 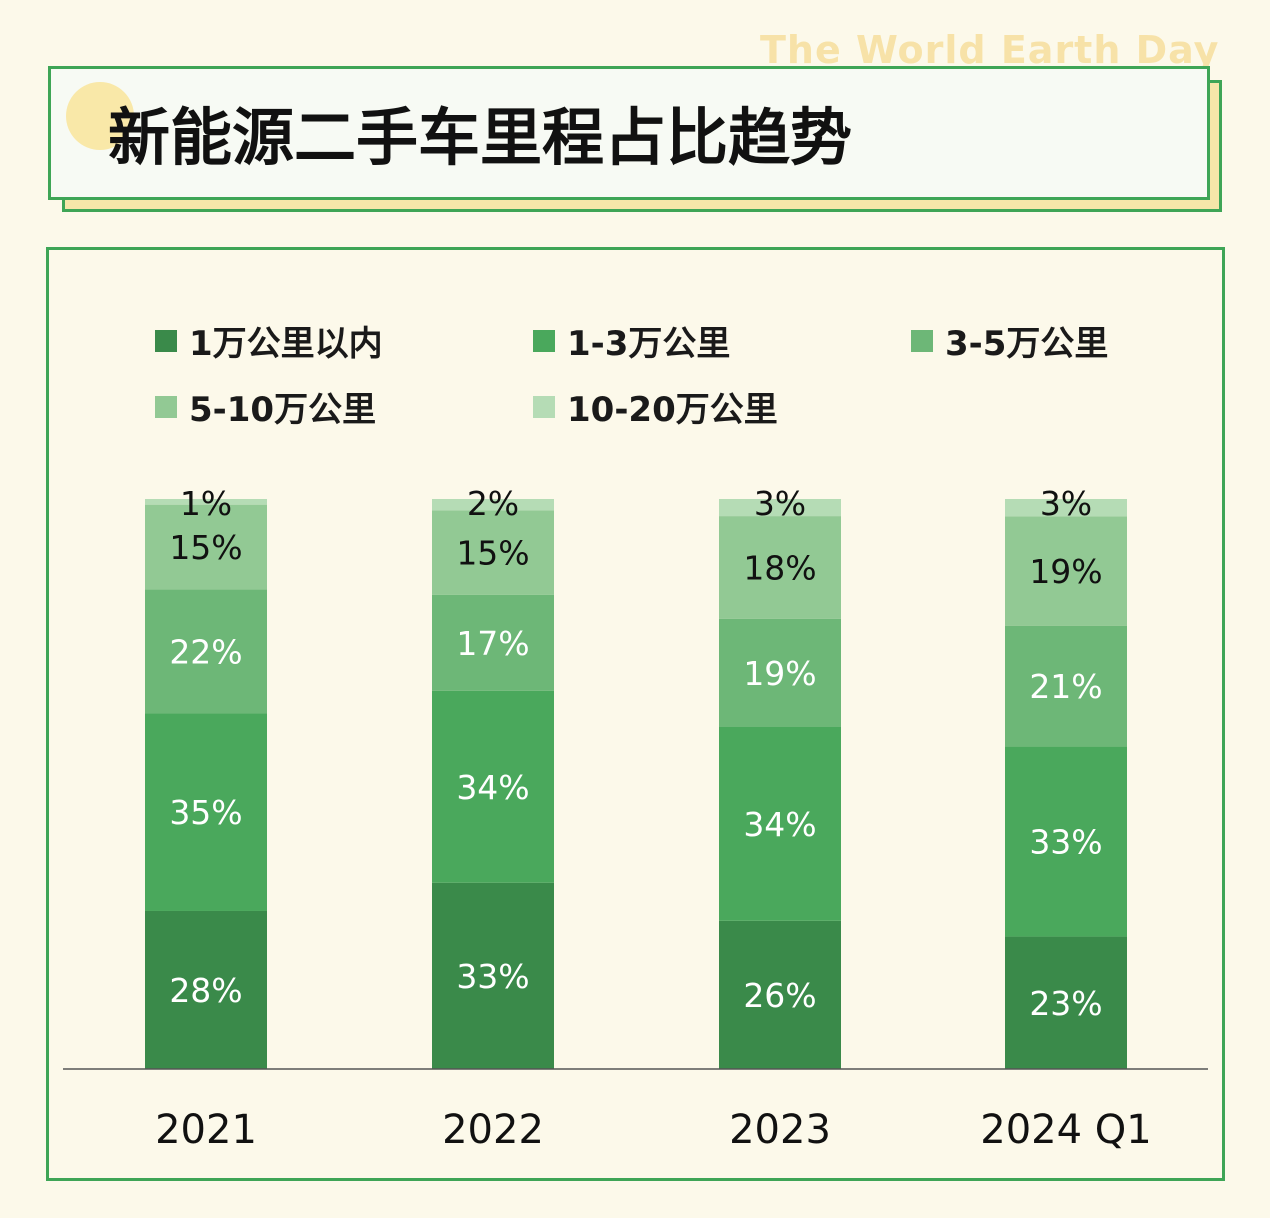 I want to click on data-label-0-3: 15%, so click(x=205, y=547).